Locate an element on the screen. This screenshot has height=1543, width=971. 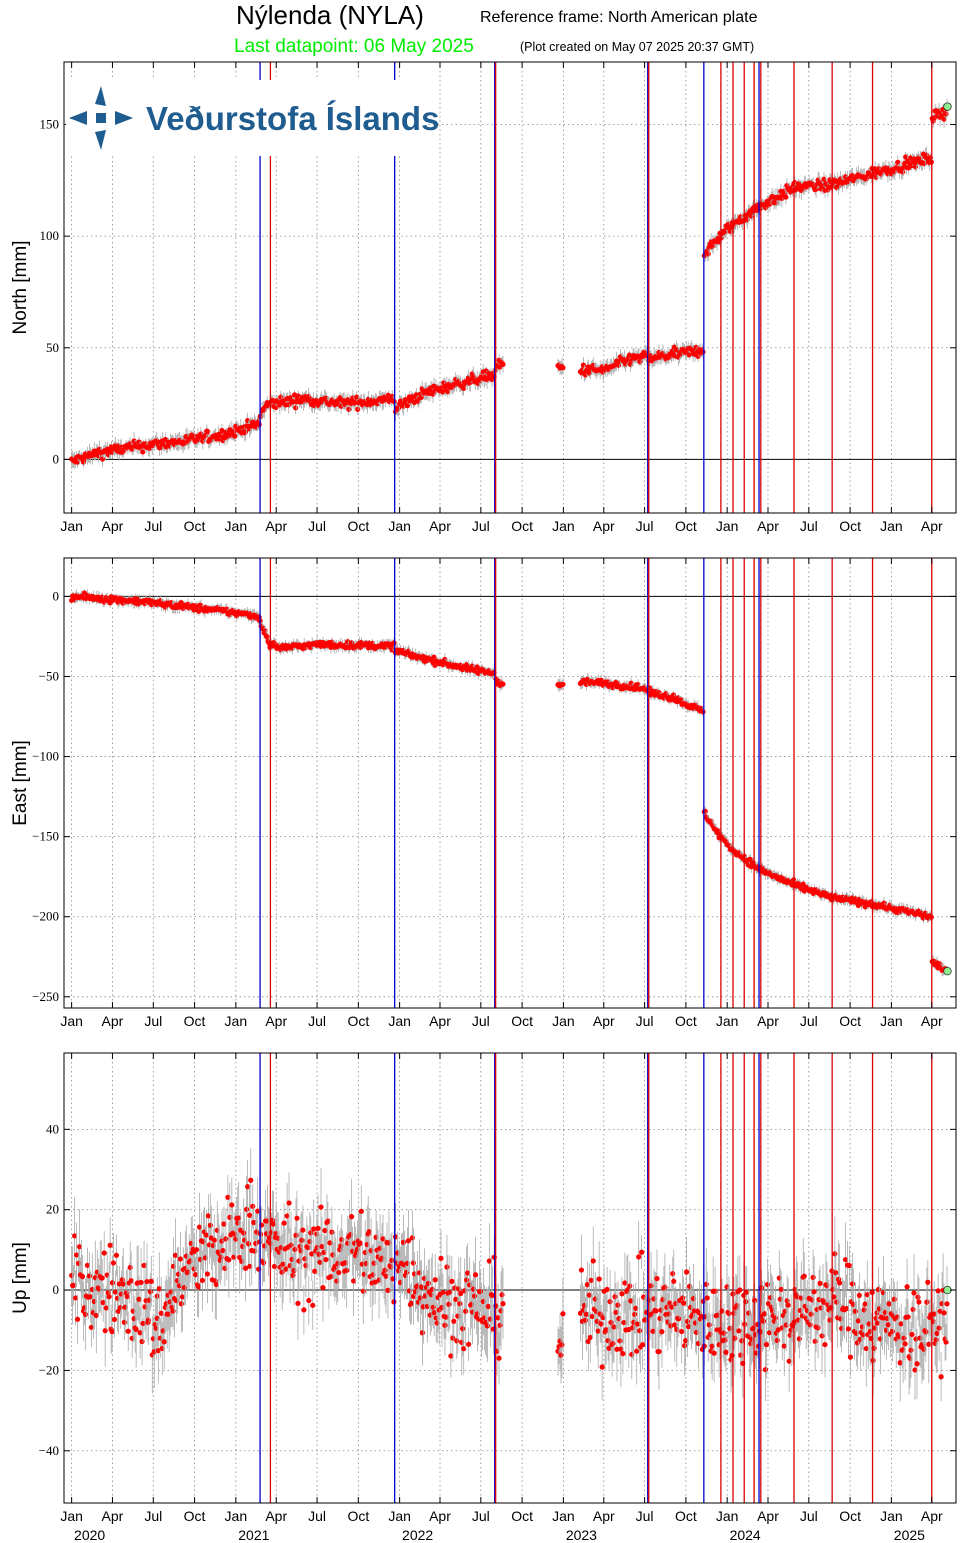
reference-frame-label: Reference frame: North American plate is located at coordinates (619, 17).